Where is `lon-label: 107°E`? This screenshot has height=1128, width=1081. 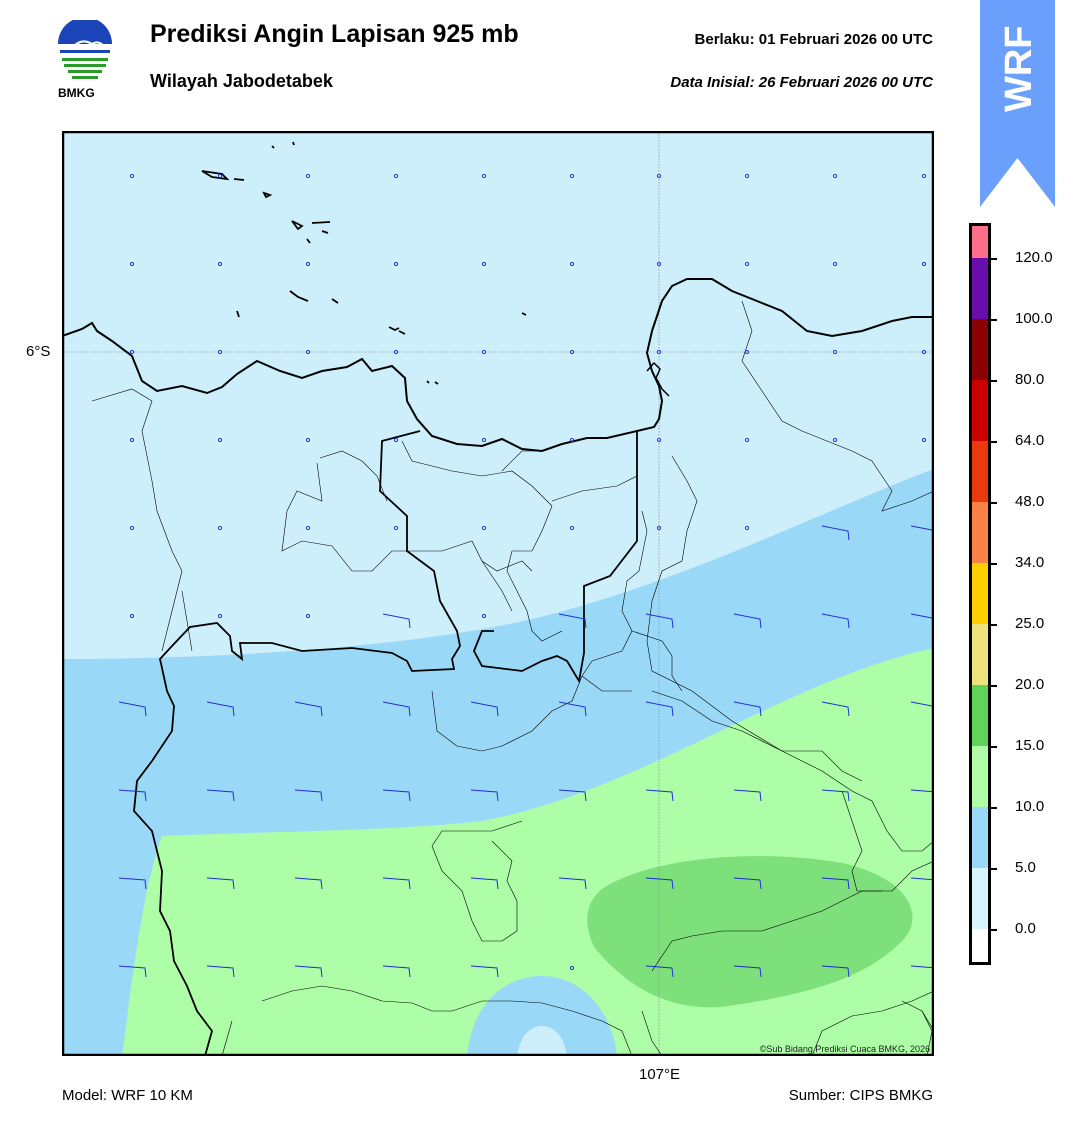
lon-label: 107°E is located at coordinates (660, 1074).